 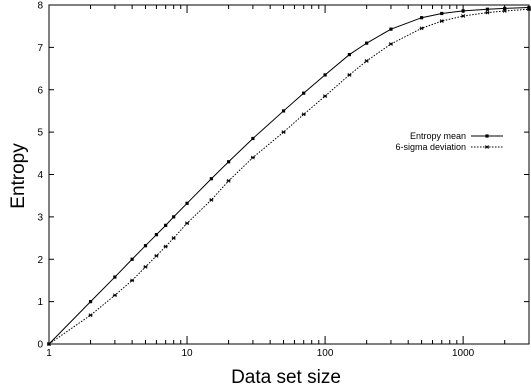 What do you see at coordinates (187, 353) in the screenshot?
I see `x-tick-label: 10` at bounding box center [187, 353].